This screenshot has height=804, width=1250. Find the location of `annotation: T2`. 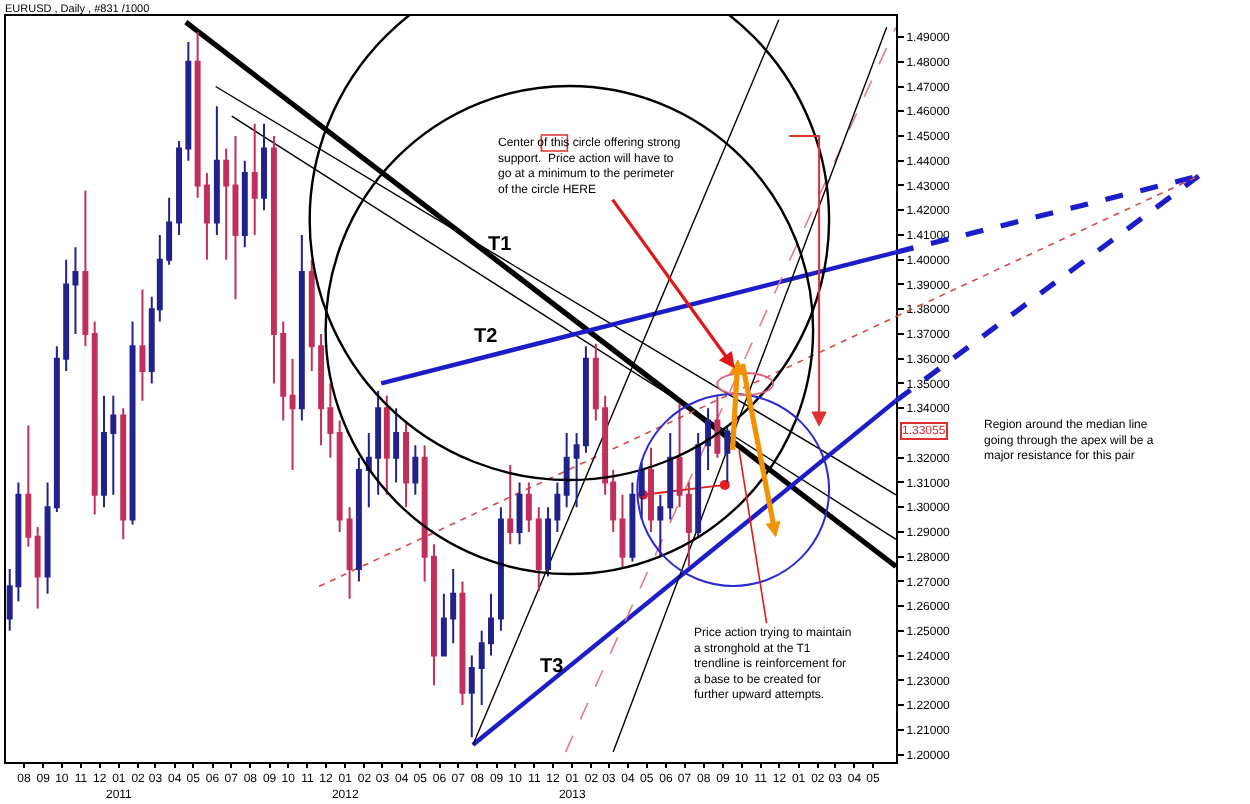

annotation: T2 is located at coordinates (486, 337).